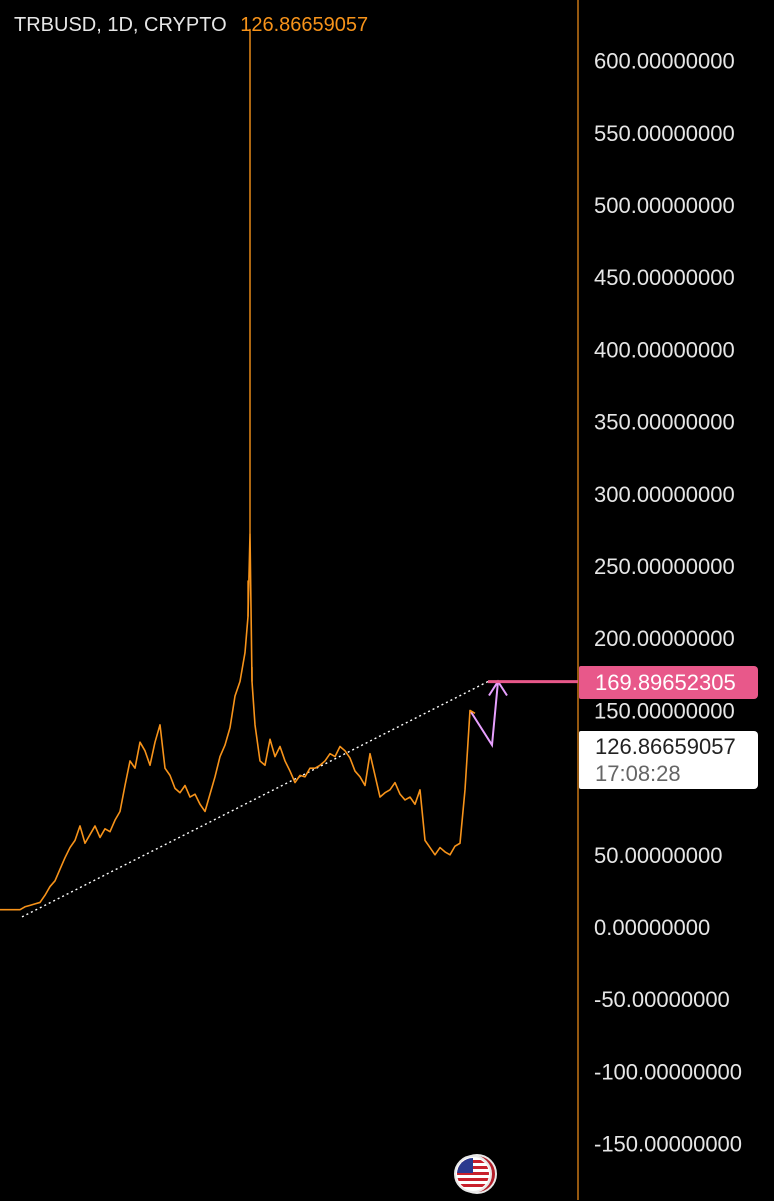  I want to click on symbol-label: TRBUSD, 1D, CRYPTO, so click(120, 25).